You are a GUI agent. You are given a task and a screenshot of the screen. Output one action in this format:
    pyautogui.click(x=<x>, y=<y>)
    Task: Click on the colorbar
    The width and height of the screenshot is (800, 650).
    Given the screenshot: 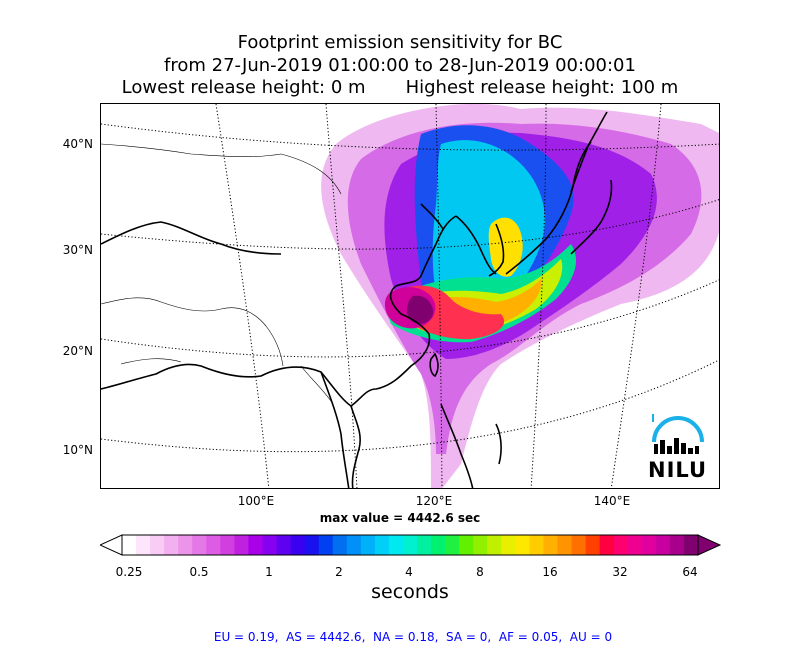 What is the action you would take?
    pyautogui.click(x=411, y=545)
    